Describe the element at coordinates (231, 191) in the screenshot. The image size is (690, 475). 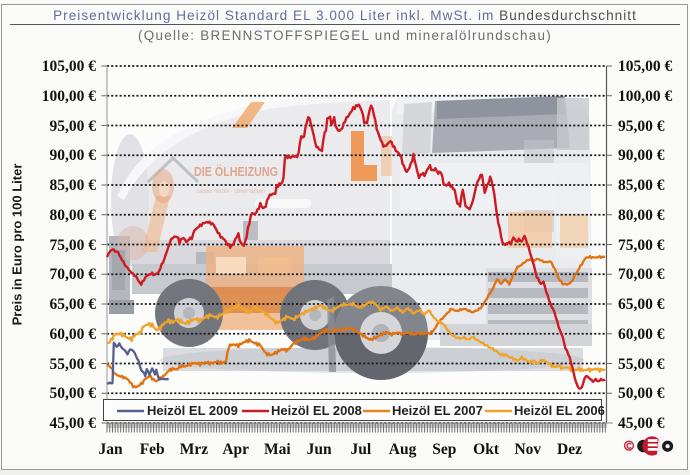
I see `svg-text: sauber heizen · clever tanken` at that location.